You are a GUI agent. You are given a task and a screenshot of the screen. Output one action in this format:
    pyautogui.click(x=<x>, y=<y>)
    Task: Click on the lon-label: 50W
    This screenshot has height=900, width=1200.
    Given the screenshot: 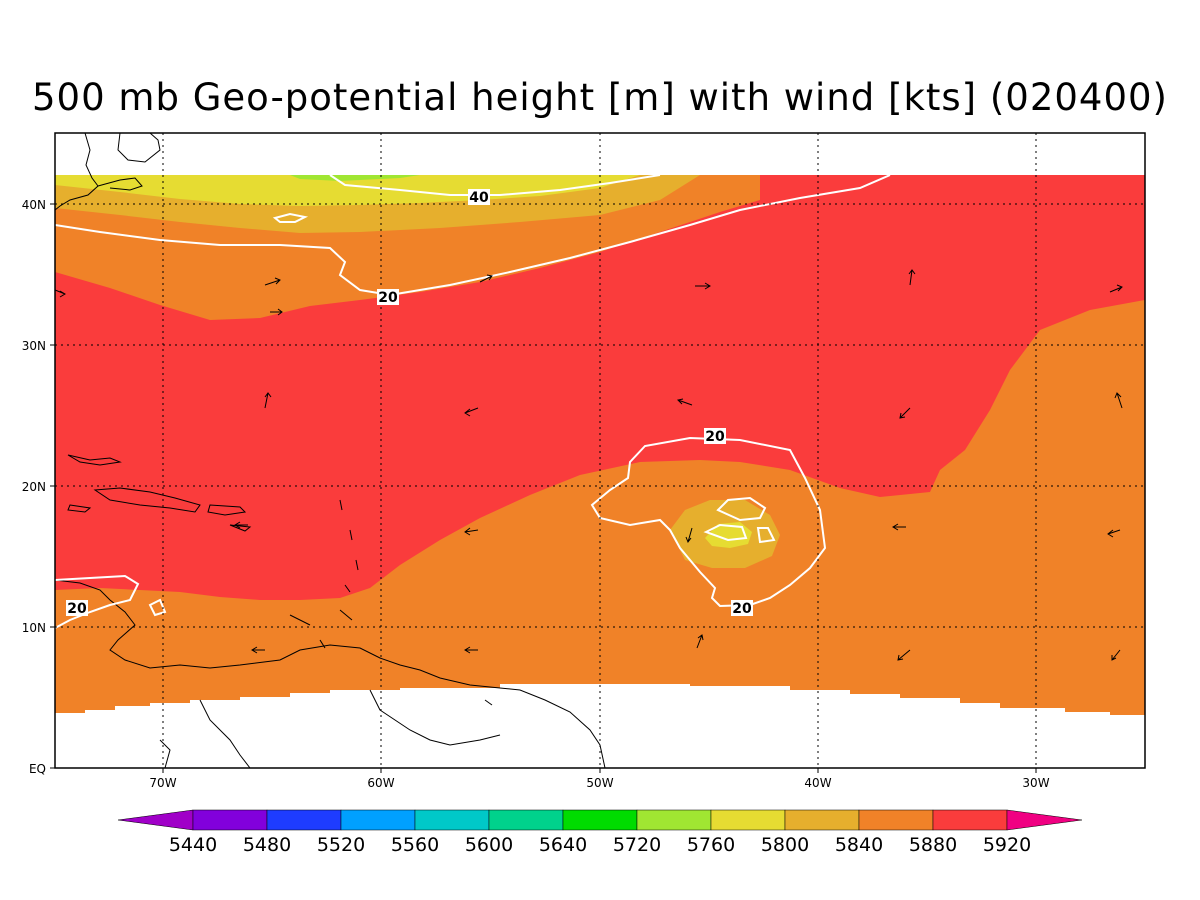 What is the action you would take?
    pyautogui.click(x=599, y=783)
    